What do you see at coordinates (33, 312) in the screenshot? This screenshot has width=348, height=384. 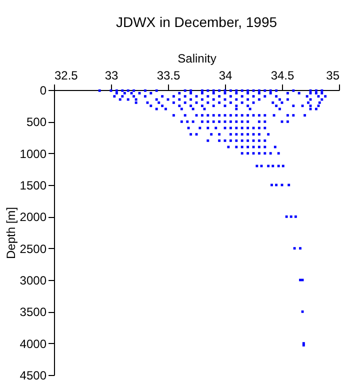 I see `y-tick-label: 3500` at bounding box center [33, 312].